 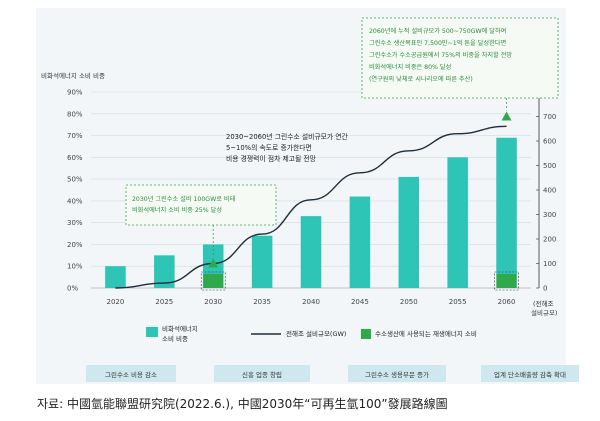 What do you see at coordinates (410, 67) in the screenshot?
I see `annotation-2060-text: 비화석에너지 비중은 80% 달성` at bounding box center [410, 67].